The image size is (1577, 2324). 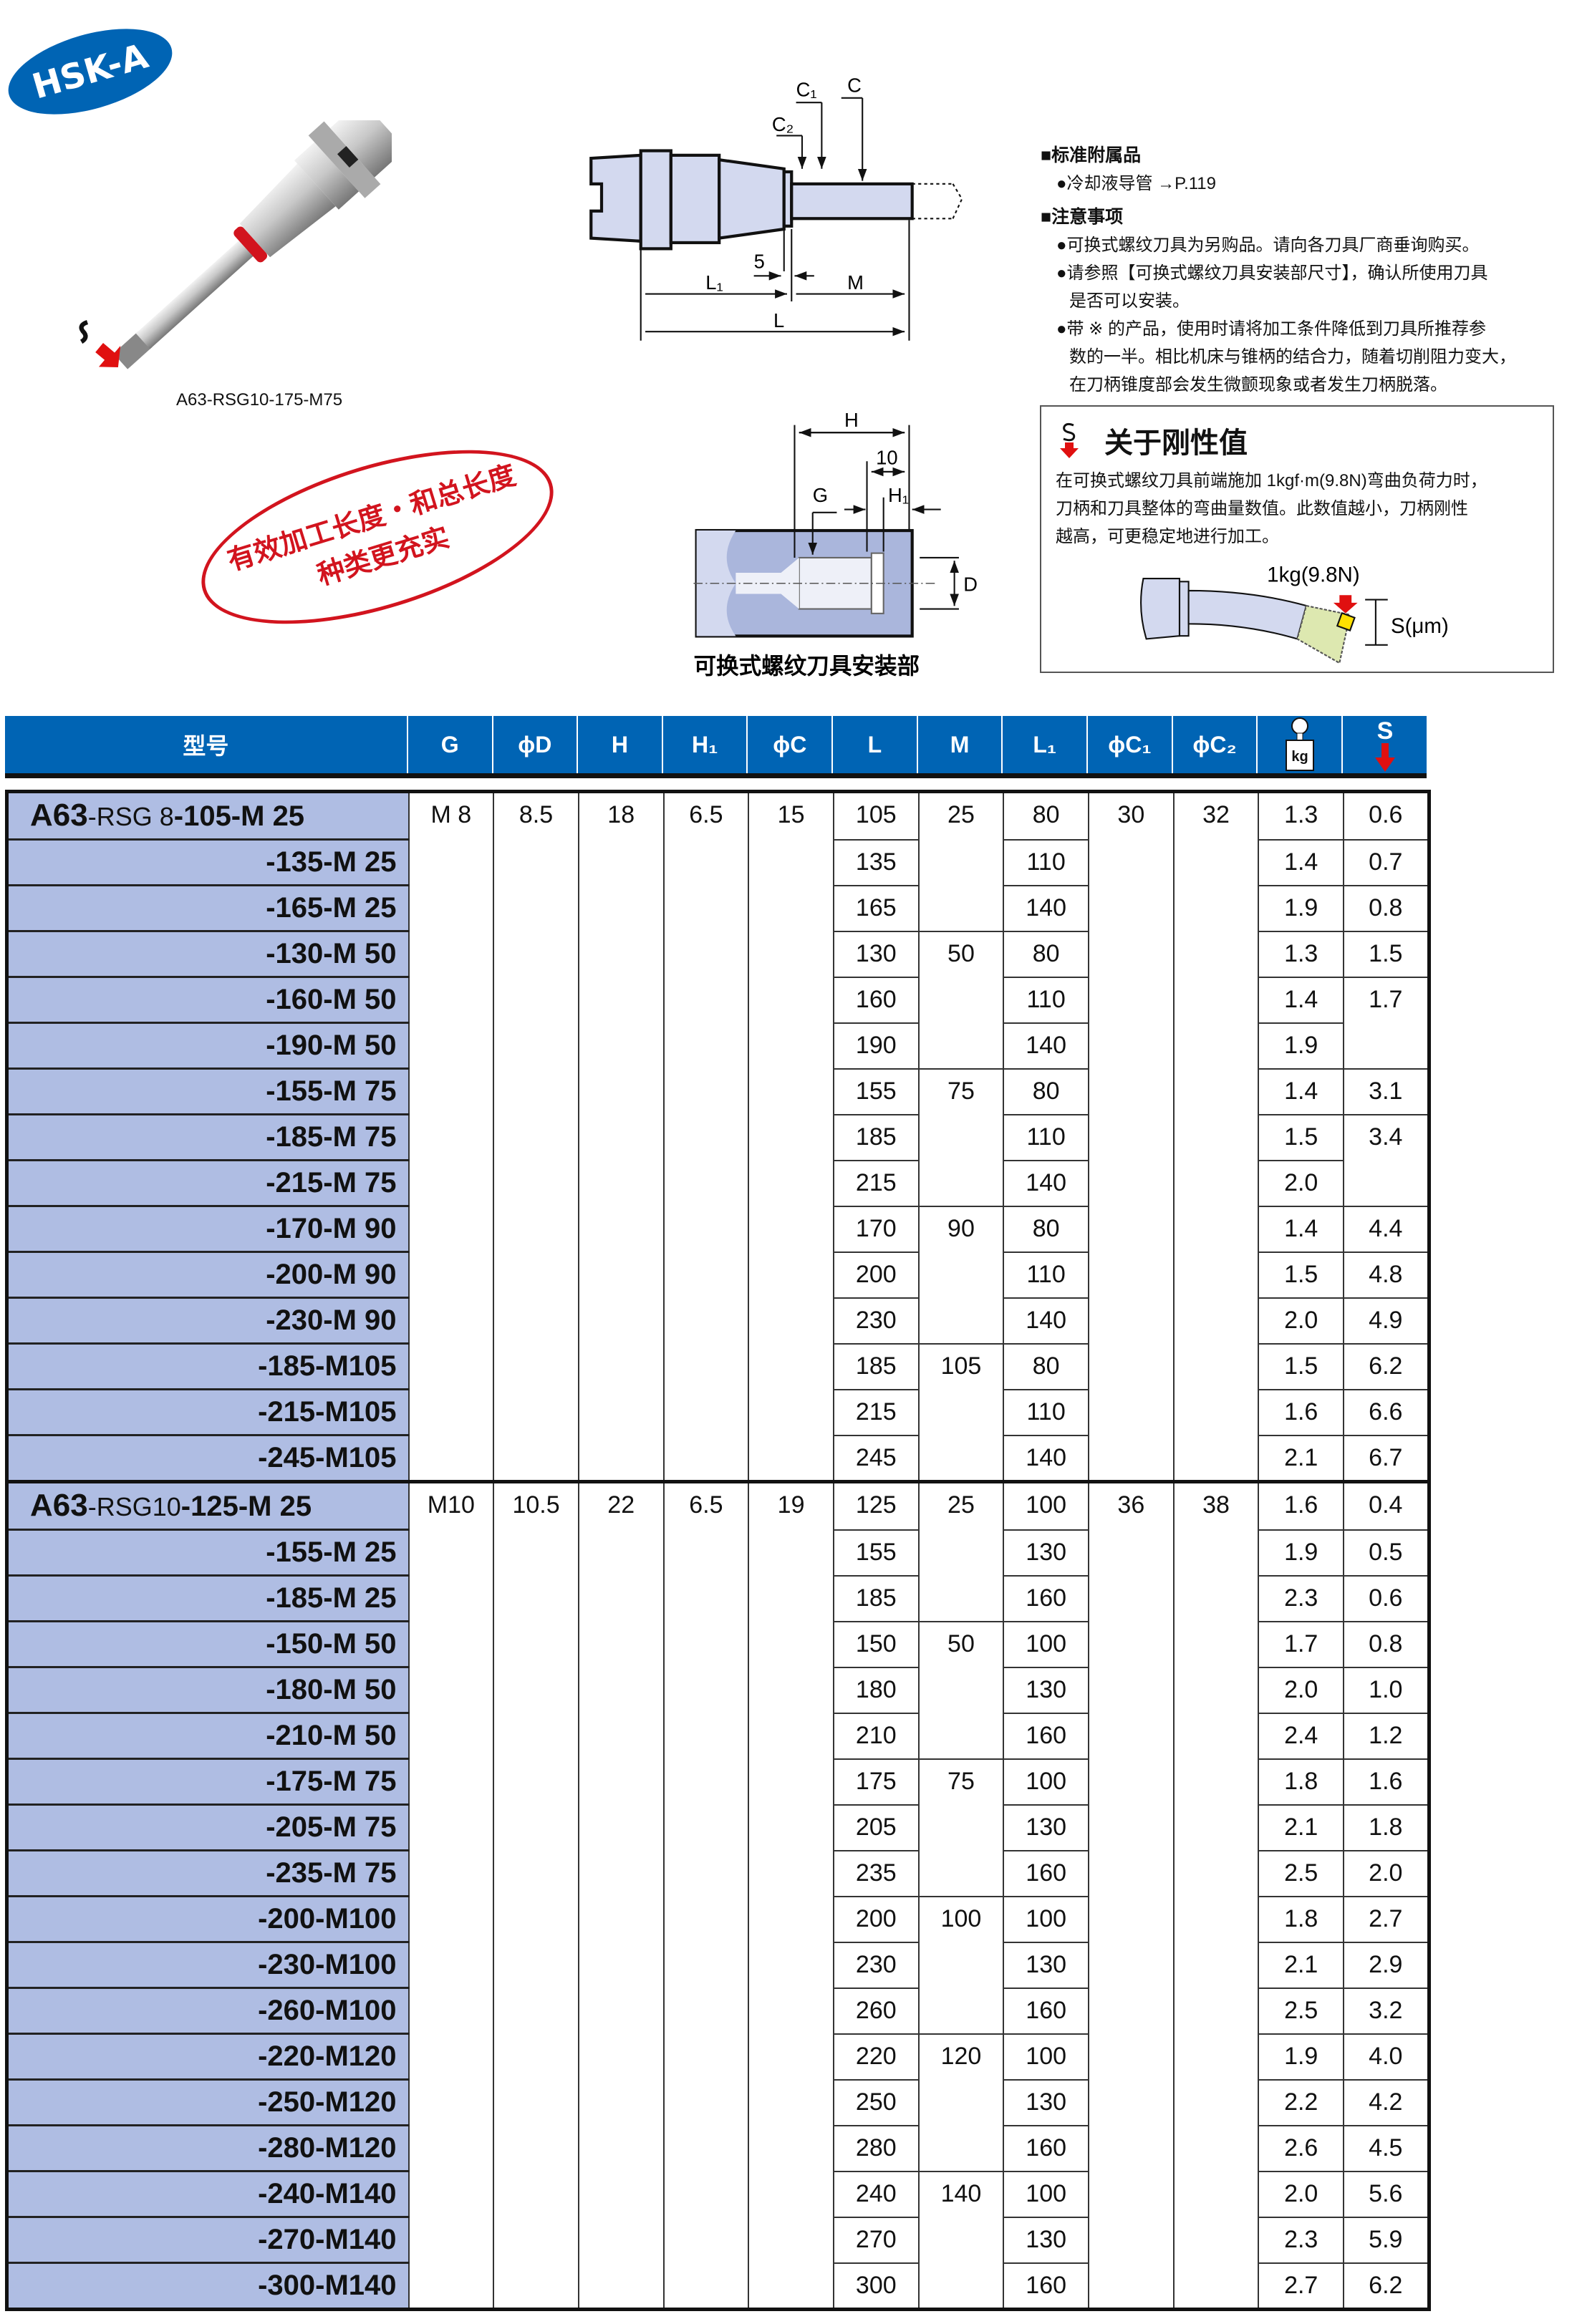 What do you see at coordinates (1046, 2194) in the screenshot?
I see `spec-cell-l1: 100` at bounding box center [1046, 2194].